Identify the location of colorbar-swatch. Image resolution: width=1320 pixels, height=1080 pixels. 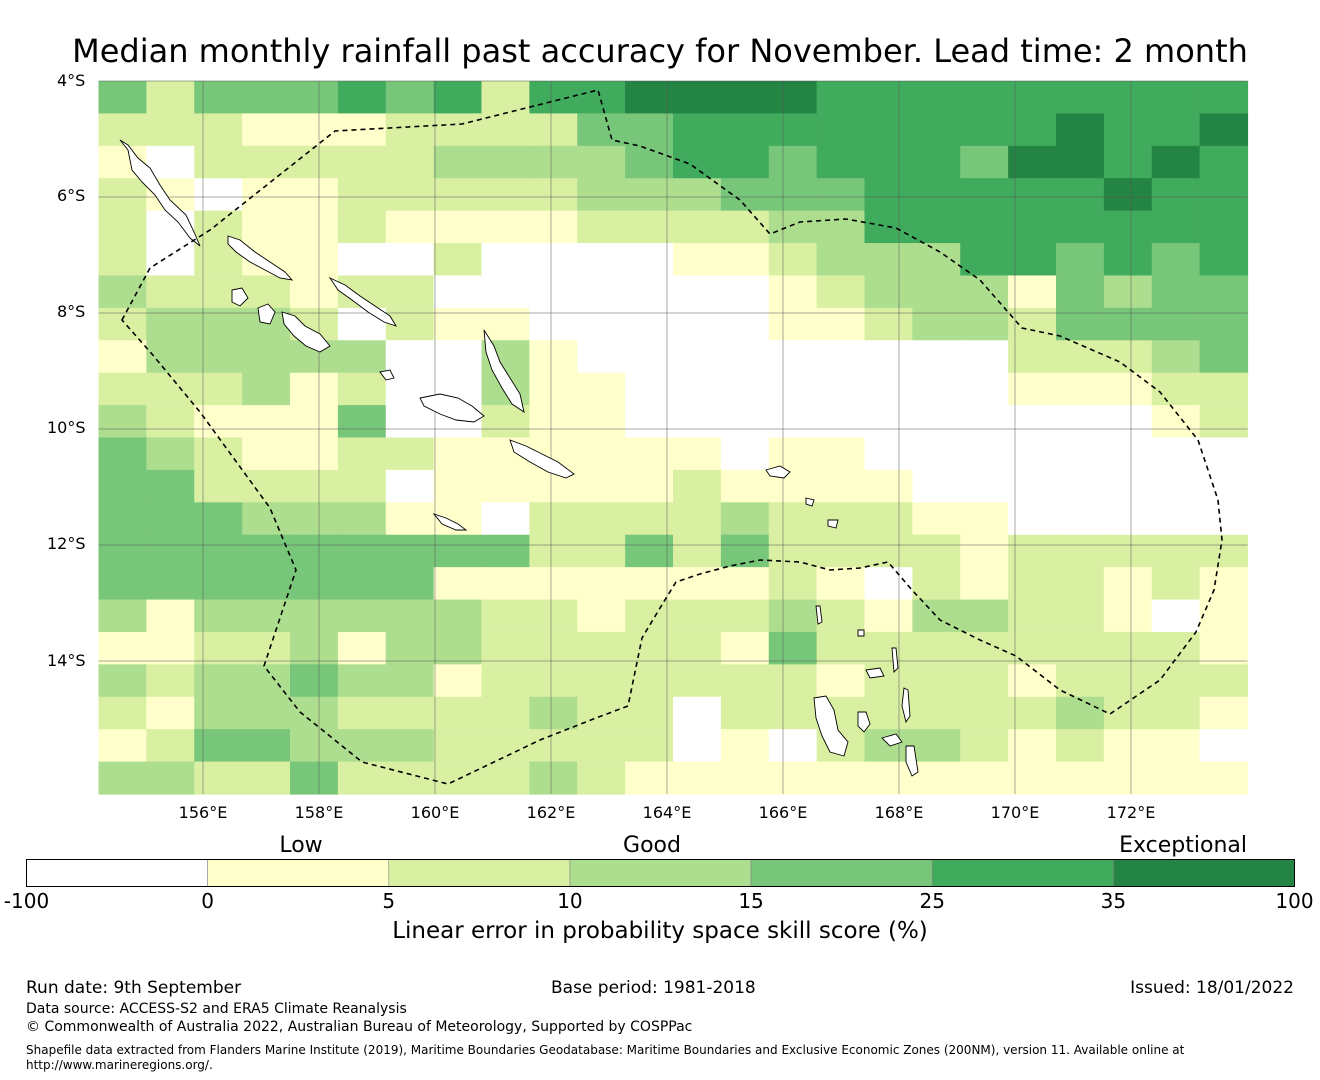
(1204, 873).